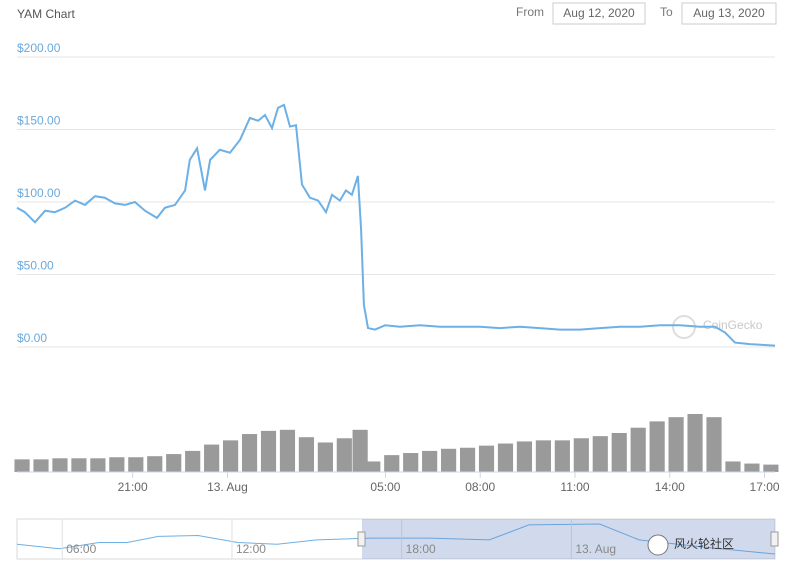 This screenshot has height=579, width=800. What do you see at coordinates (133, 487) in the screenshot?
I see `x-tick-label: 21:00` at bounding box center [133, 487].